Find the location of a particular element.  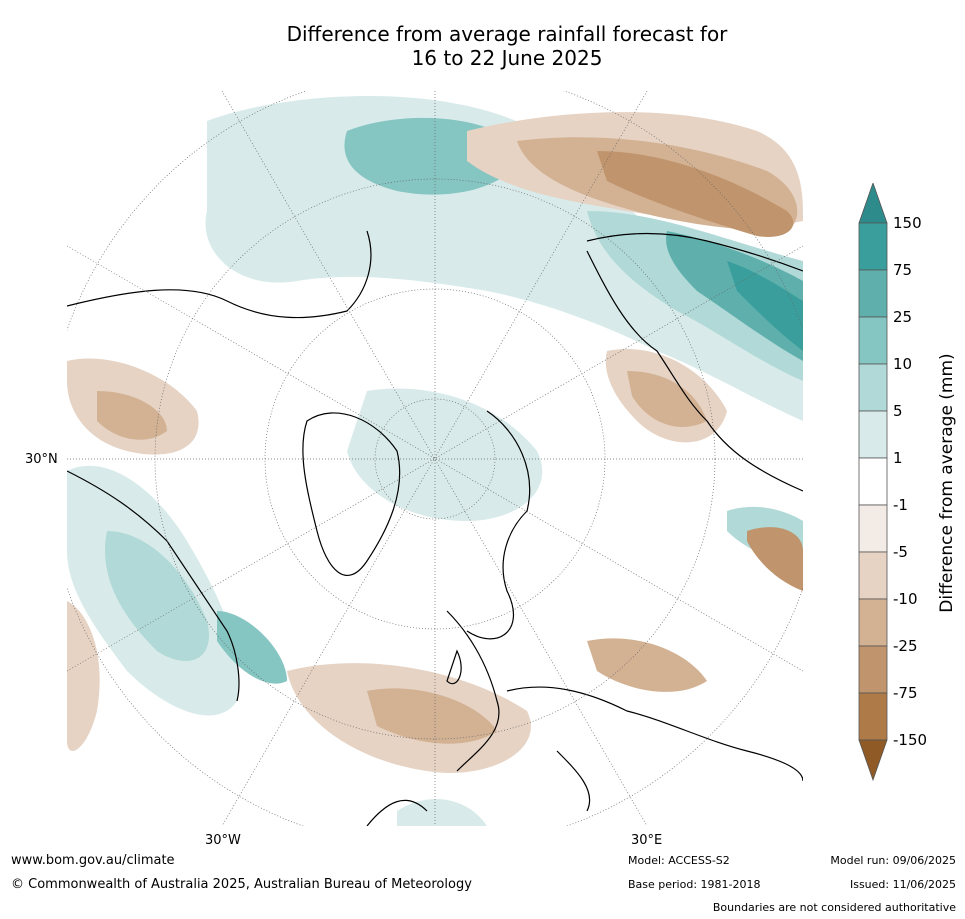

model-text: Model: ACCESS-S2 is located at coordinates (679, 860).